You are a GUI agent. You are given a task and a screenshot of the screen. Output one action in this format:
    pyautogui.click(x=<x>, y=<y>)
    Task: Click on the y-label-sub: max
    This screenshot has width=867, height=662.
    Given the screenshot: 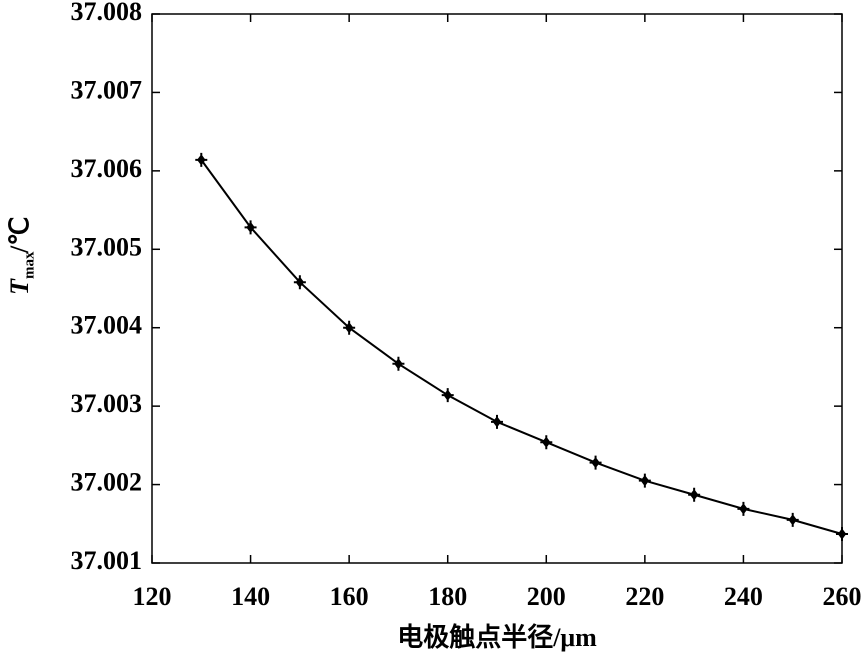 What is the action you would take?
    pyautogui.click(x=29, y=265)
    